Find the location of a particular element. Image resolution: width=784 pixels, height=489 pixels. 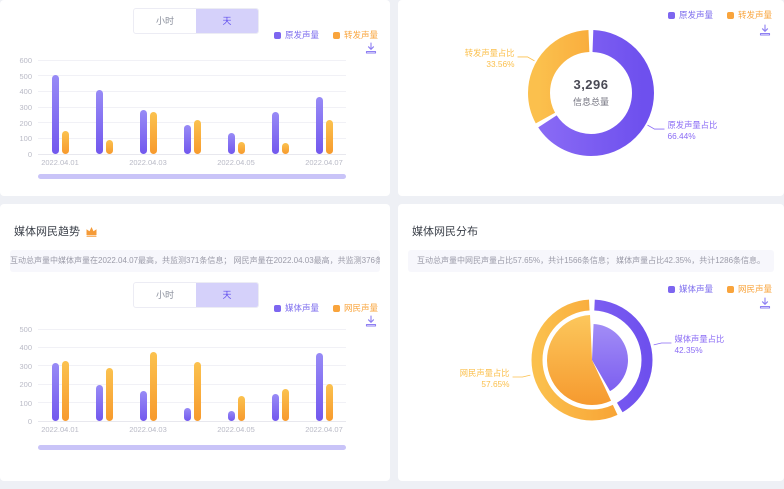

legend-label: 原发声量 is located at coordinates (301, 35).